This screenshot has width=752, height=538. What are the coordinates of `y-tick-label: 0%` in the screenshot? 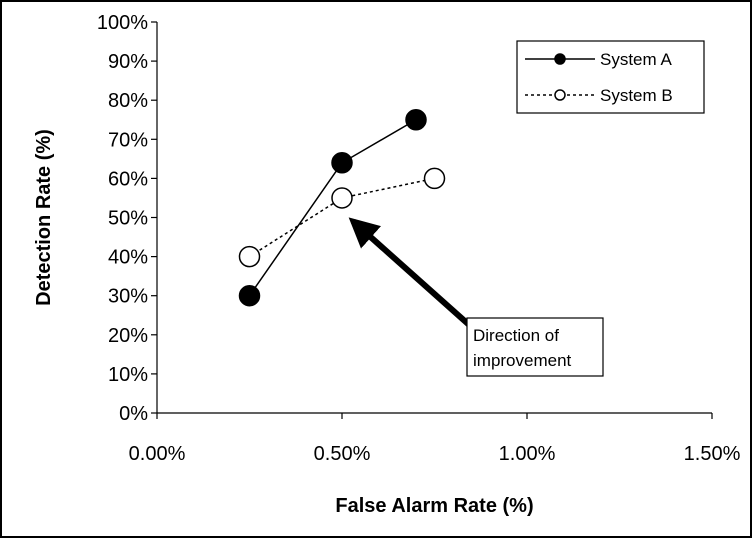 It's located at (133, 414).